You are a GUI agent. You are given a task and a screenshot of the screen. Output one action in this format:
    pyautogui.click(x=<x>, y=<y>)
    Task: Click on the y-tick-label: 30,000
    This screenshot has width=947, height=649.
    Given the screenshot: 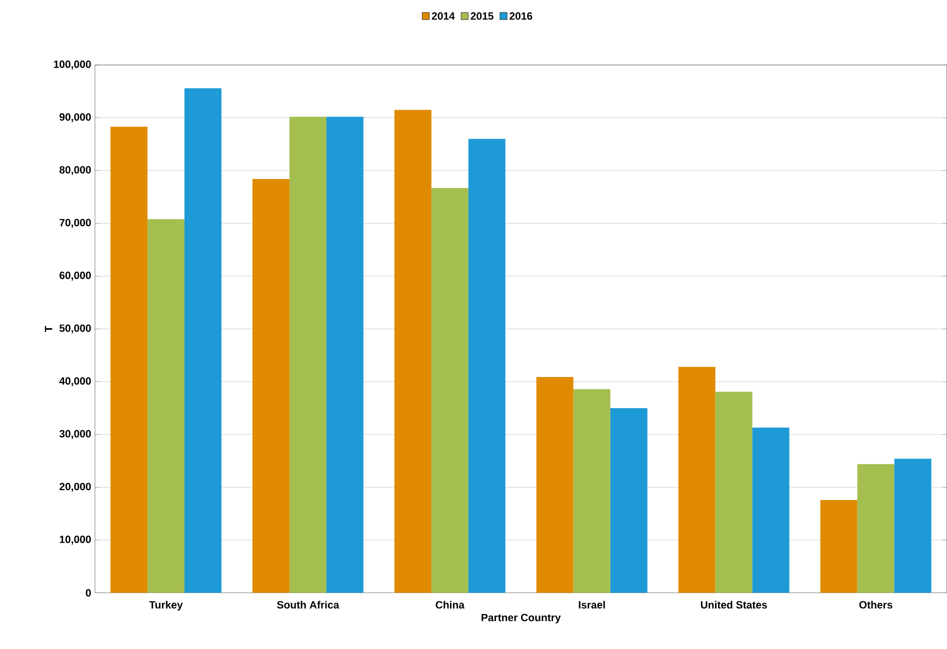 What is the action you would take?
    pyautogui.click(x=75, y=435)
    